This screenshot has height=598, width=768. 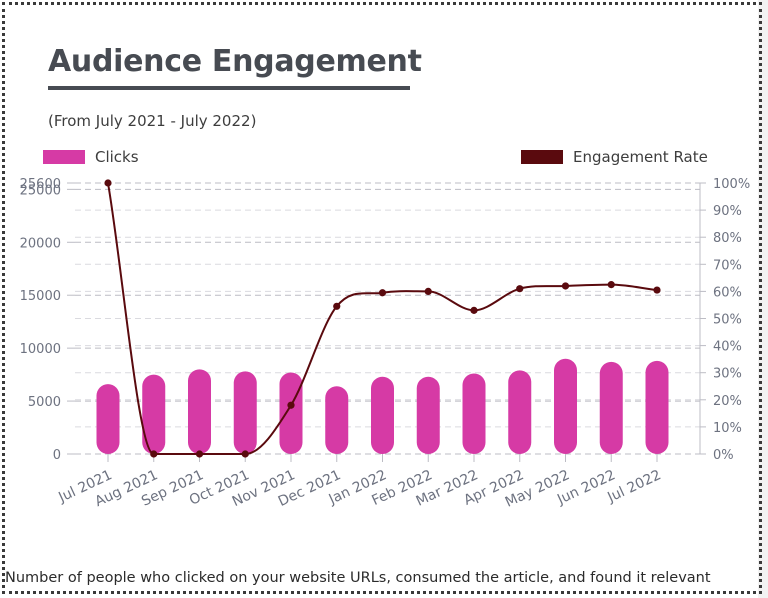 I want to click on subtitle: (From July 2021 - July 2022), so click(x=152, y=121).